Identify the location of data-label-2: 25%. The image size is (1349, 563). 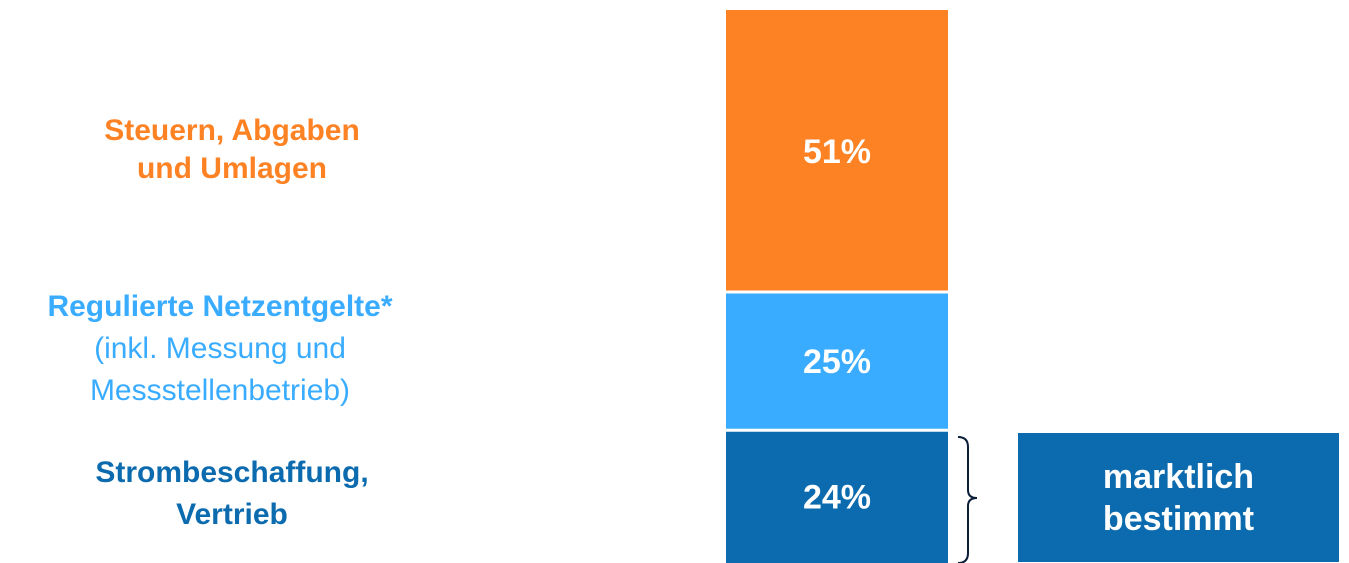
(837, 362).